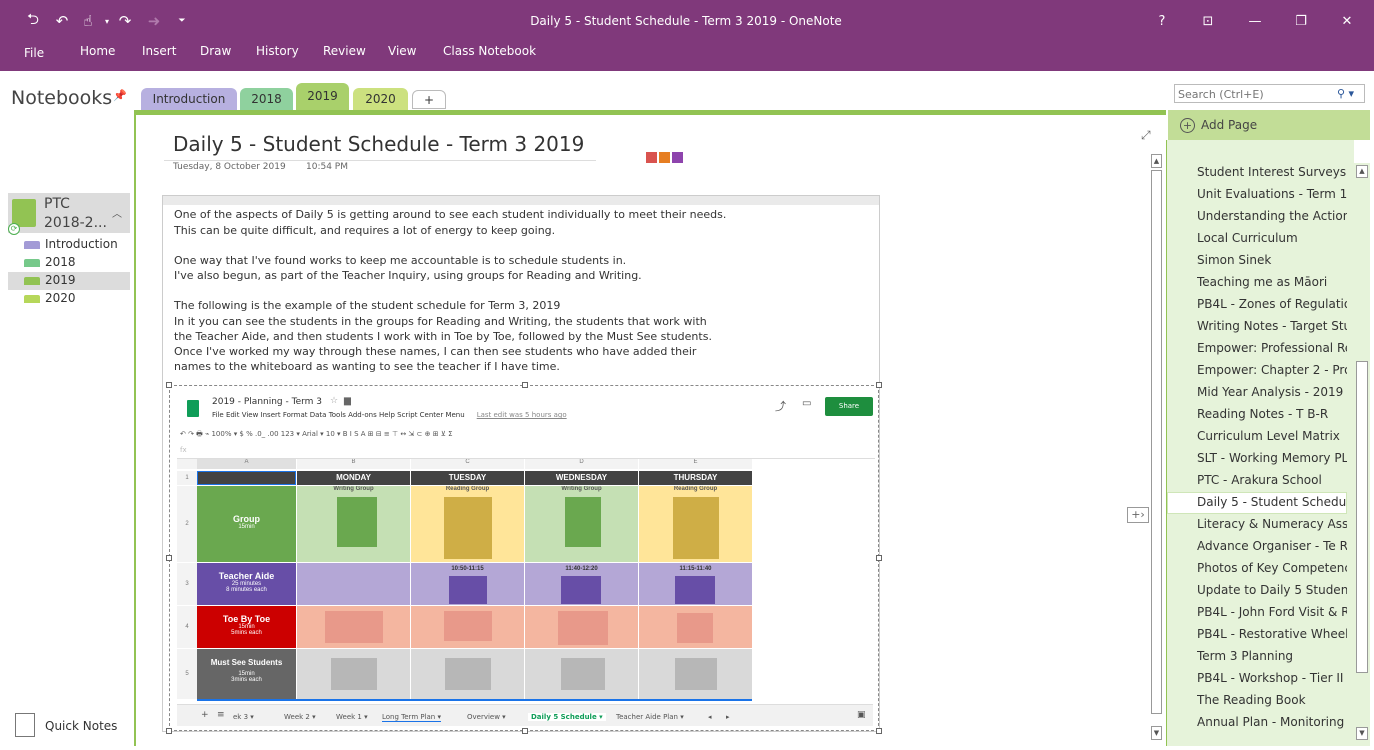 The width and height of the screenshot is (1374, 750). What do you see at coordinates (1272, 502) in the screenshot?
I see `page-item-selected: Daily 5 - Student Schedule` at bounding box center [1272, 502].